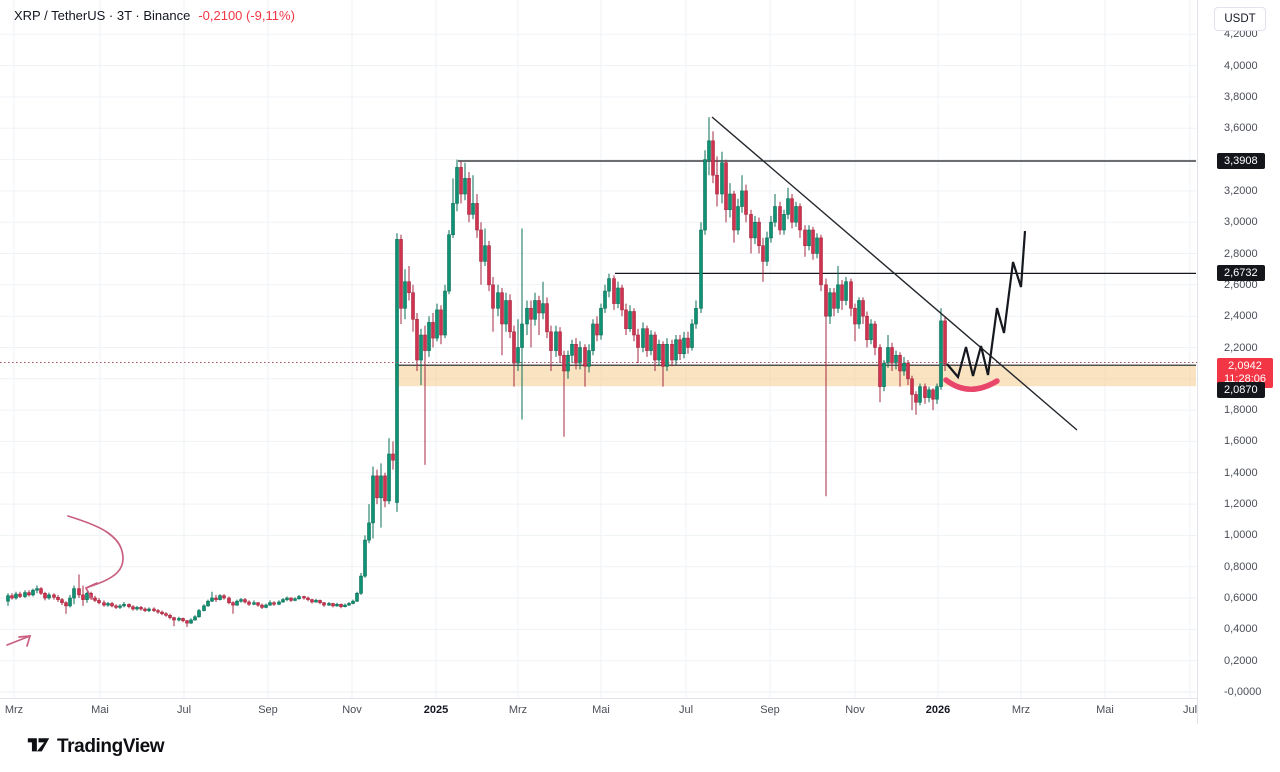 The image size is (1280, 772). What do you see at coordinates (1241, 284) in the screenshot?
I see `price-tick-label: 2,6000` at bounding box center [1241, 284].